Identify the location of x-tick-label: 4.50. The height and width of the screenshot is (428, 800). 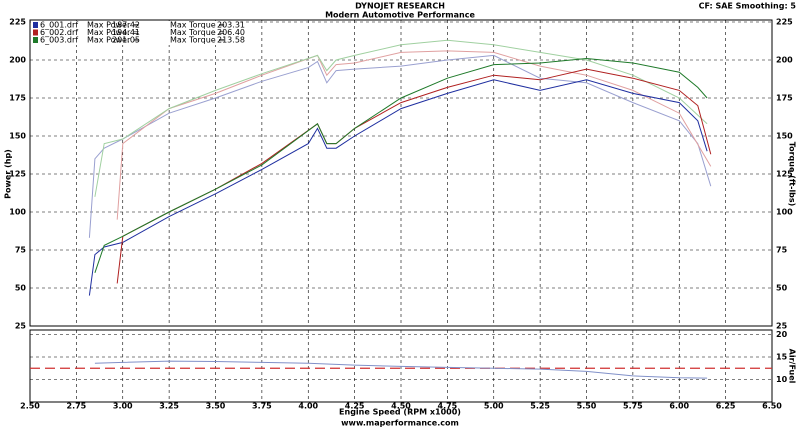
(401, 406).